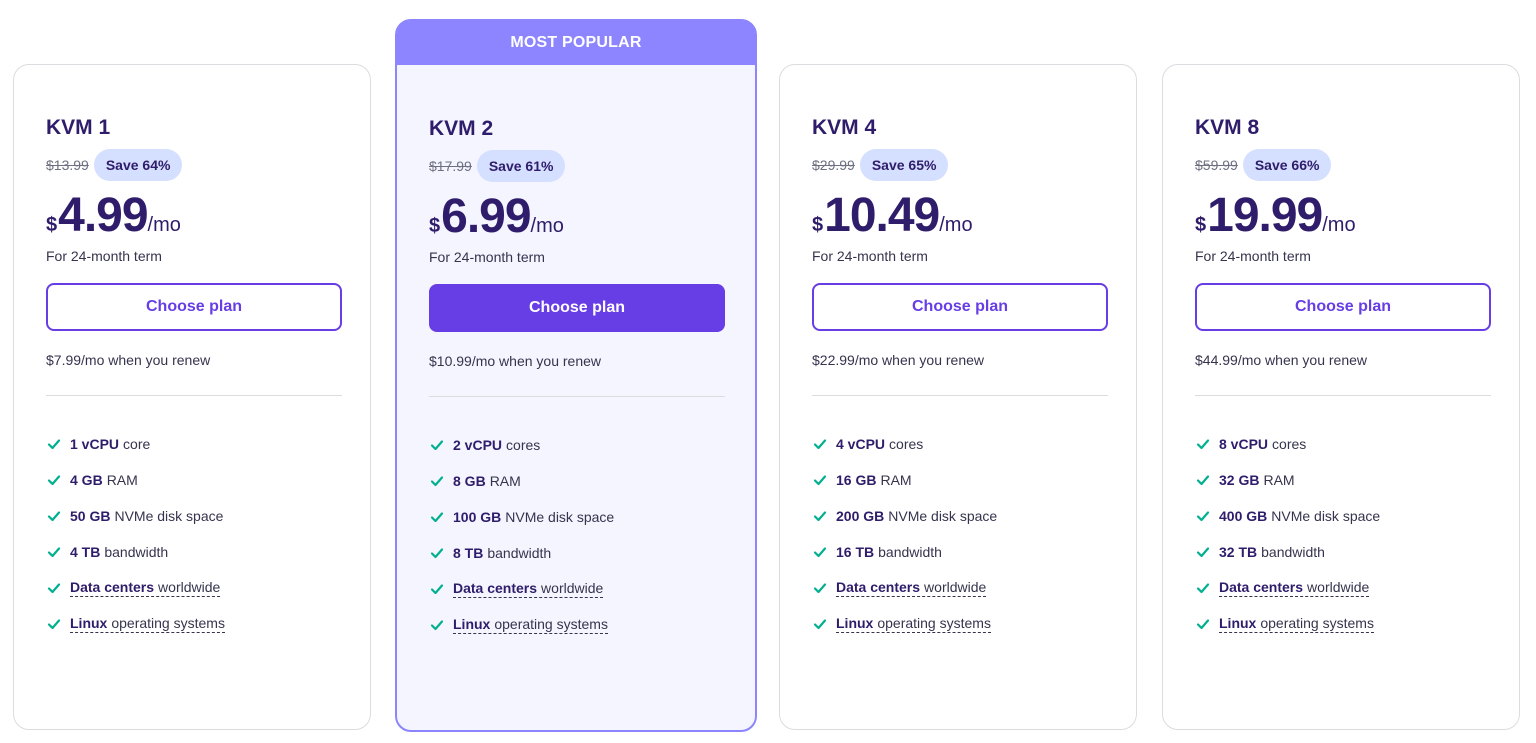 The image size is (1536, 743). What do you see at coordinates (958, 480) in the screenshot?
I see `feature-item: 16 GB RAM` at bounding box center [958, 480].